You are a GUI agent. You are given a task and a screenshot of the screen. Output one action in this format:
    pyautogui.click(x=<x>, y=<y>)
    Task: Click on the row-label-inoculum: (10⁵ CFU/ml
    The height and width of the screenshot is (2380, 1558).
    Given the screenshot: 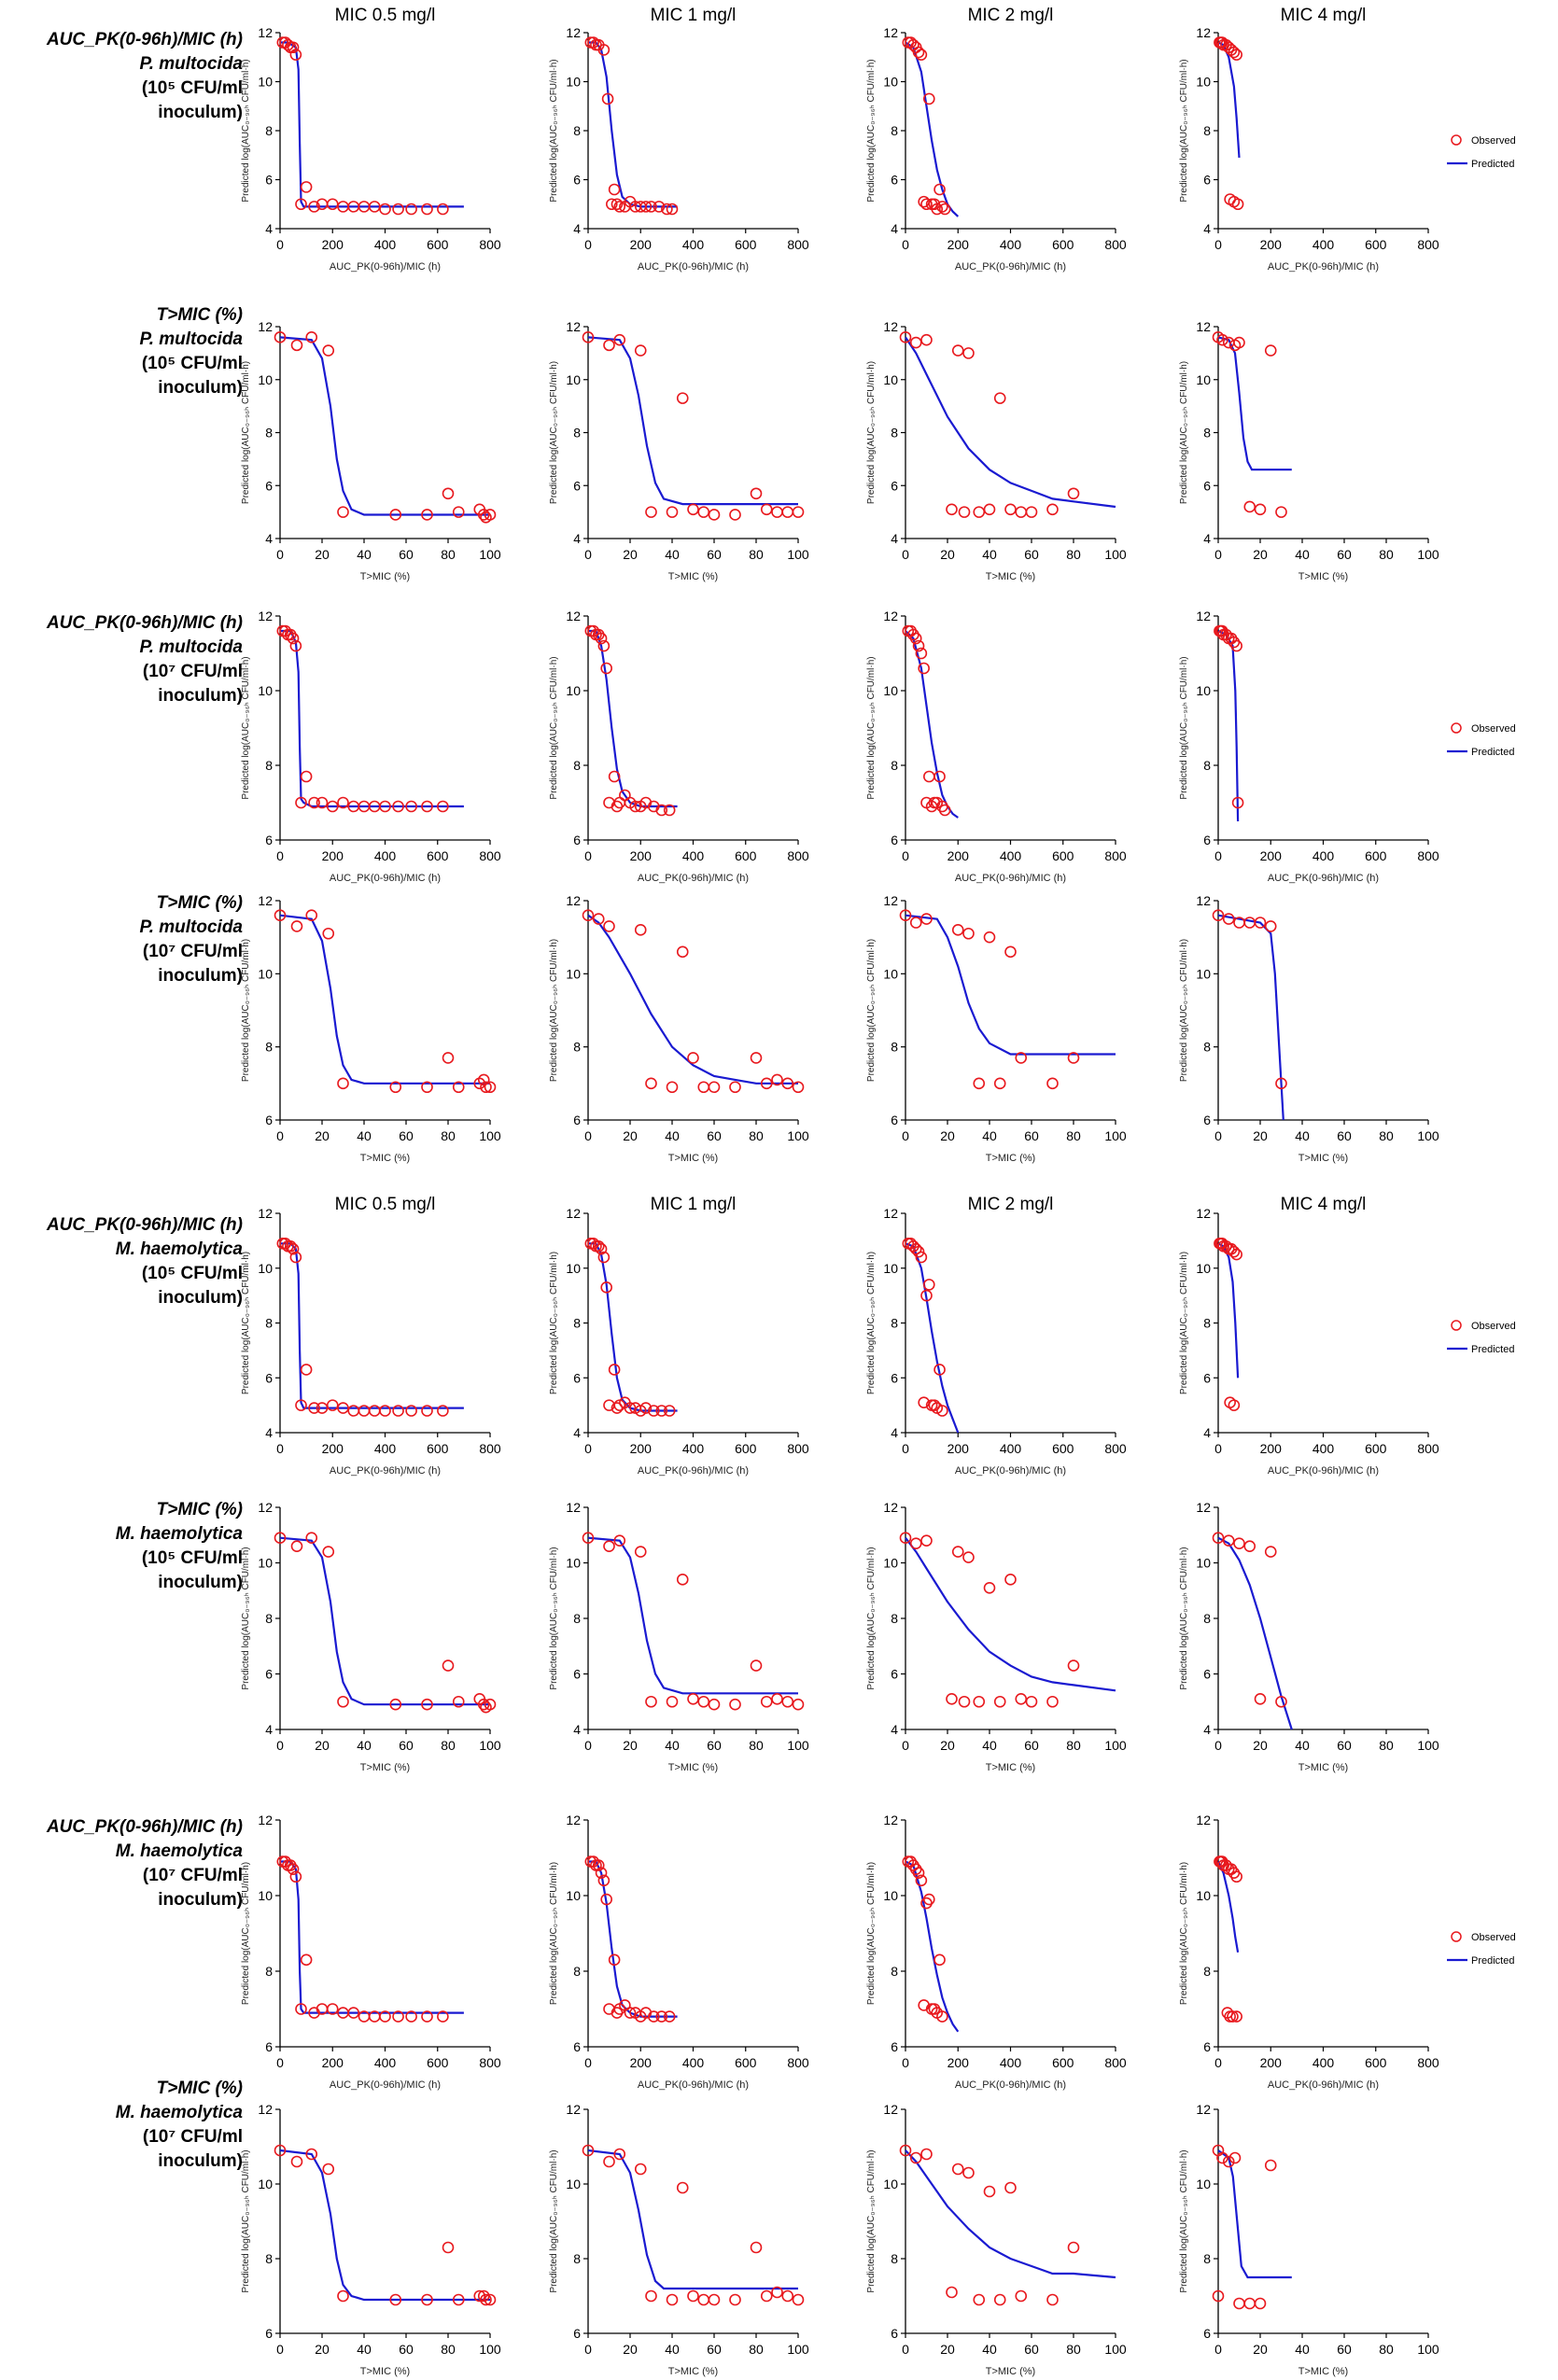 What is the action you would take?
    pyautogui.click(x=192, y=1273)
    